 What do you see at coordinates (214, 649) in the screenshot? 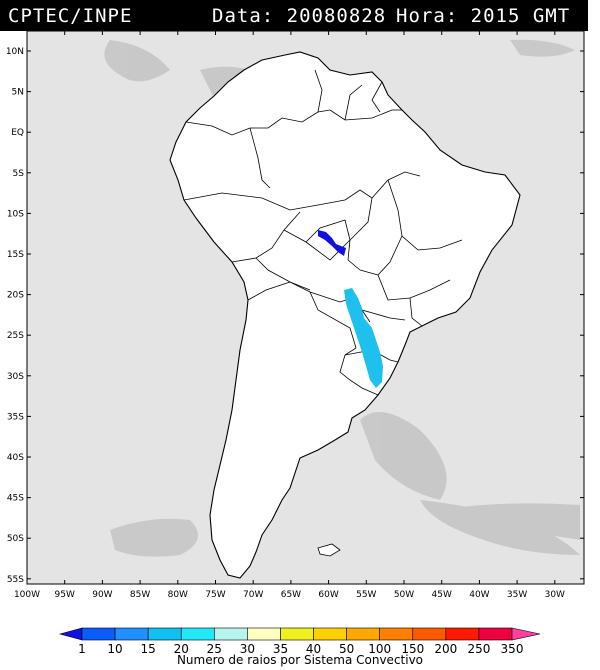
I see `legend-value: 25` at bounding box center [214, 649].